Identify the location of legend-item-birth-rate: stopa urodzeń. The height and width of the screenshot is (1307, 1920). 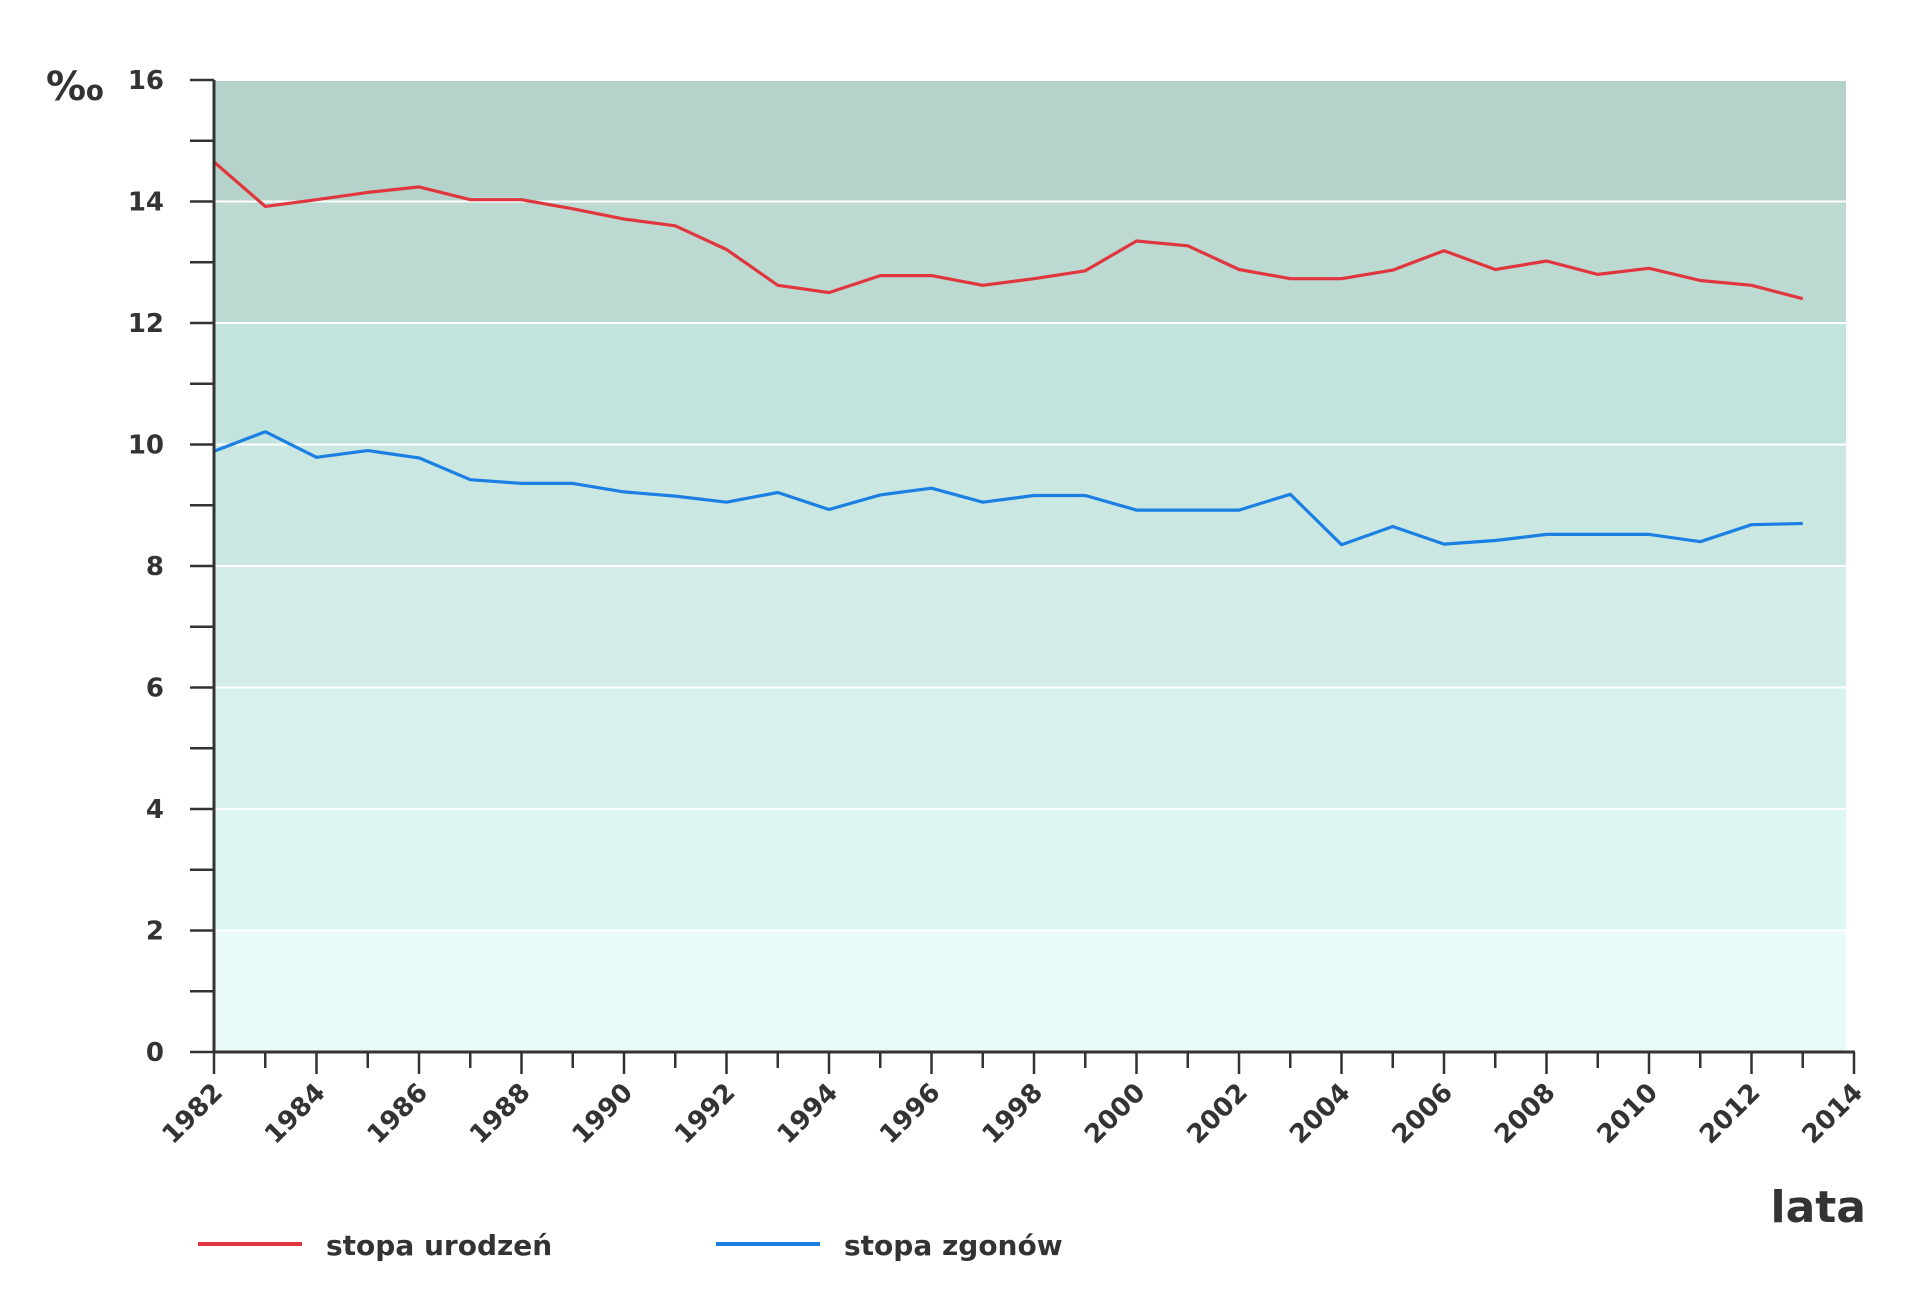
(375, 1245).